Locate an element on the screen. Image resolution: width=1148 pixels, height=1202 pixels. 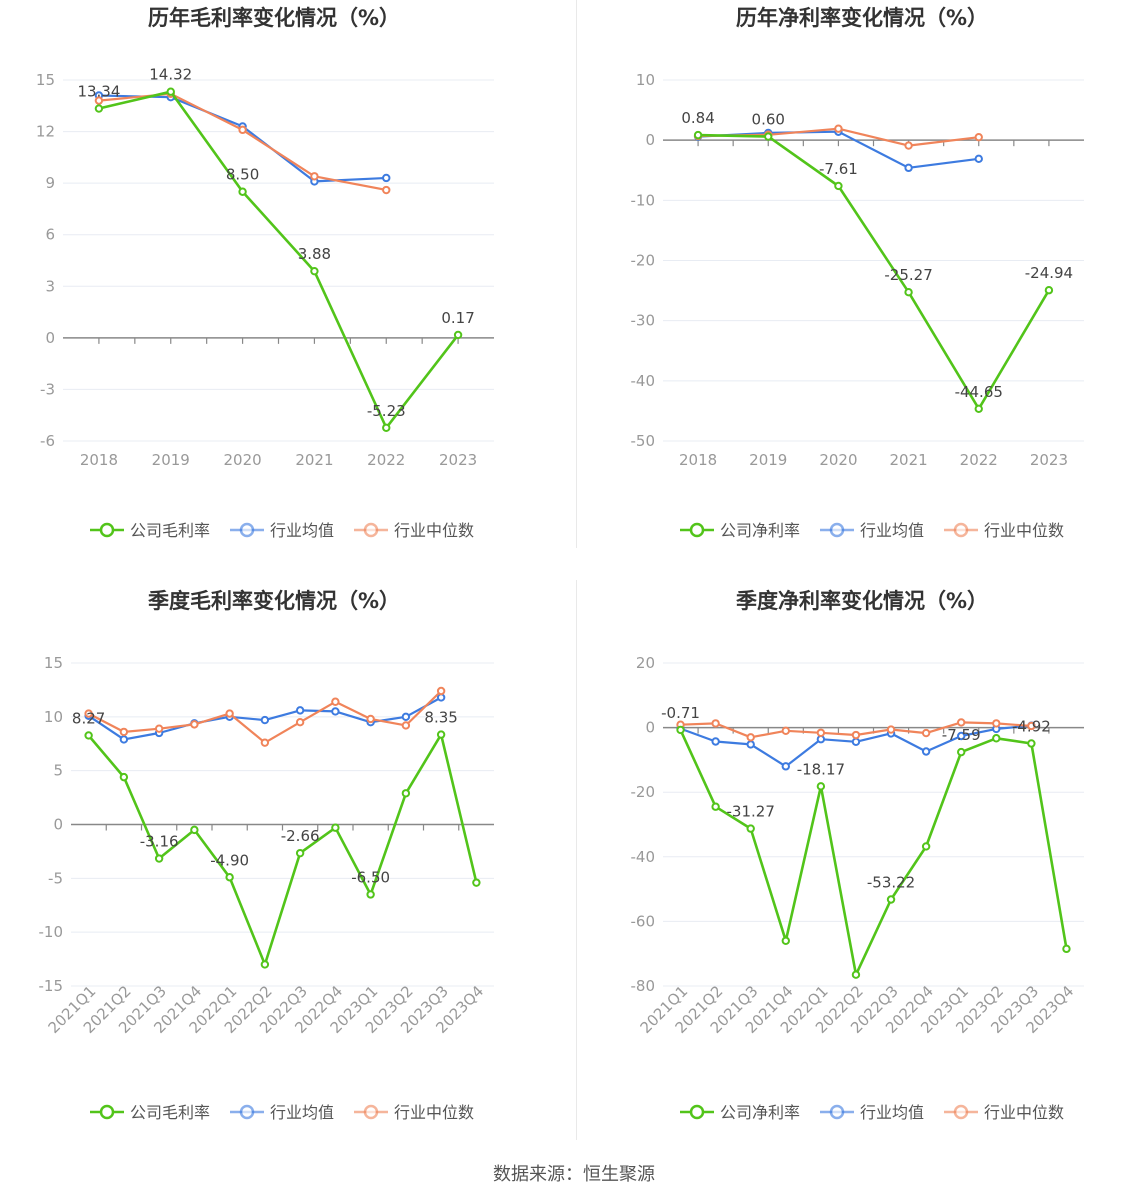
data-label: -44.65 is located at coordinates (979, 392).